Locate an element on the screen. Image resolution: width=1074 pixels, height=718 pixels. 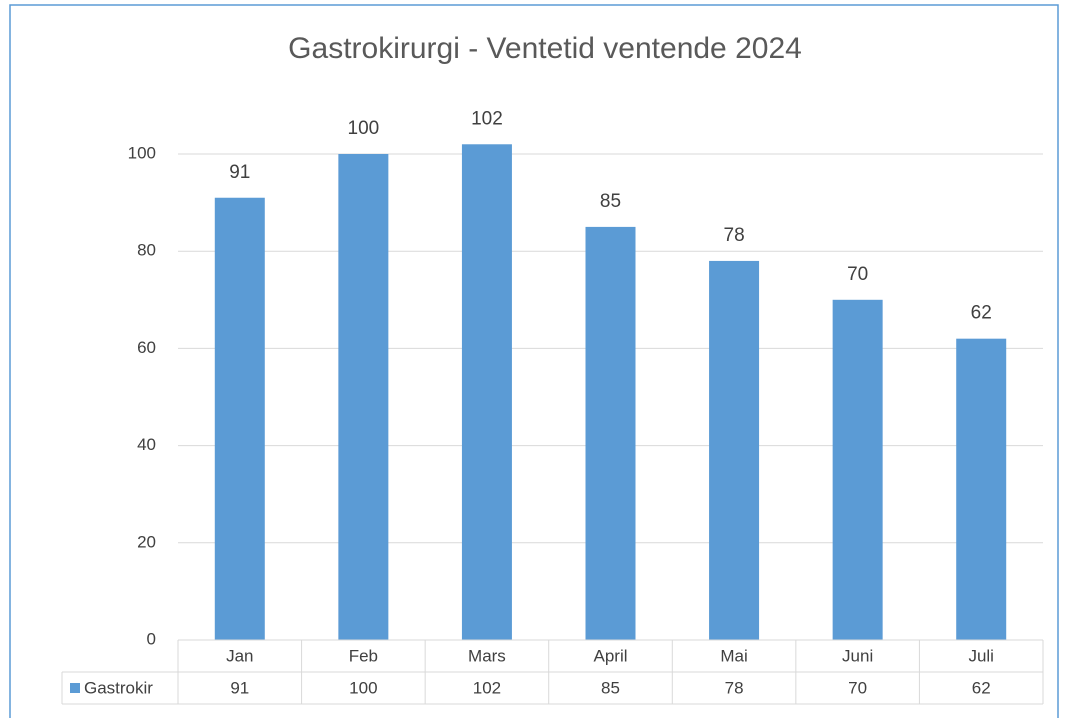
x-tick-label: Mai is located at coordinates (733, 655).